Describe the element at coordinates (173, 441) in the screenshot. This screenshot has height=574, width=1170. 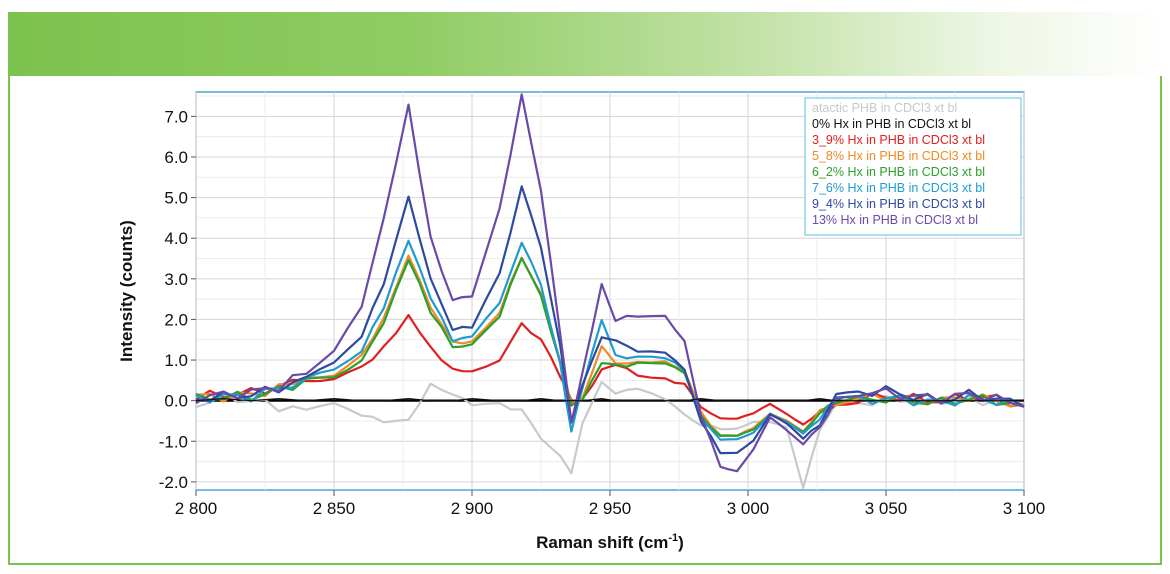
I see `y-tick-label: -1.0` at that location.